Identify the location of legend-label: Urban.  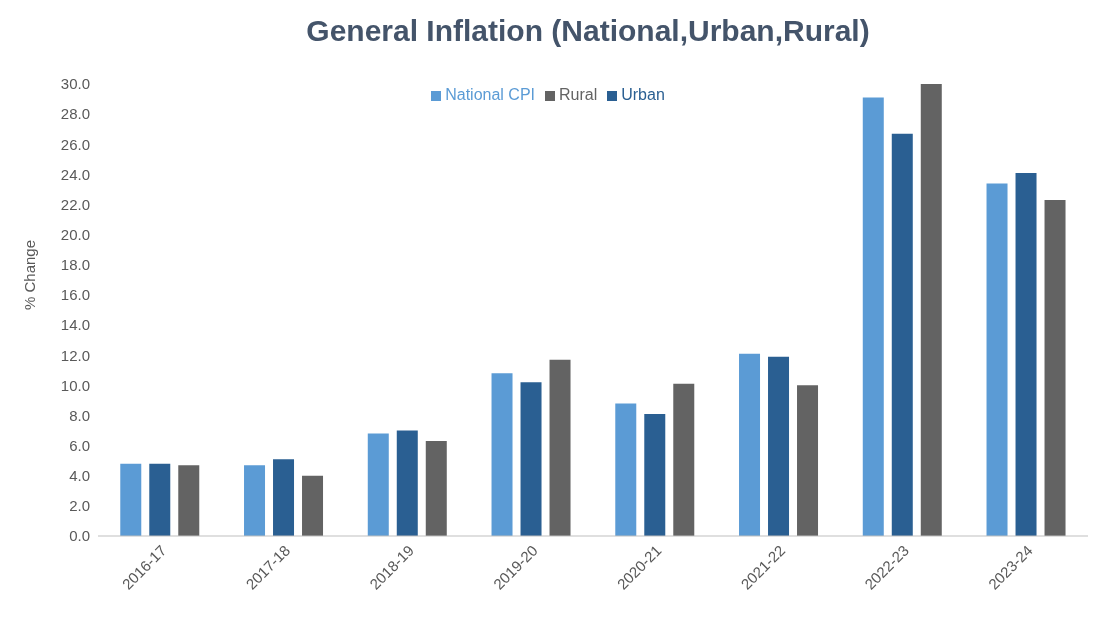
(643, 94).